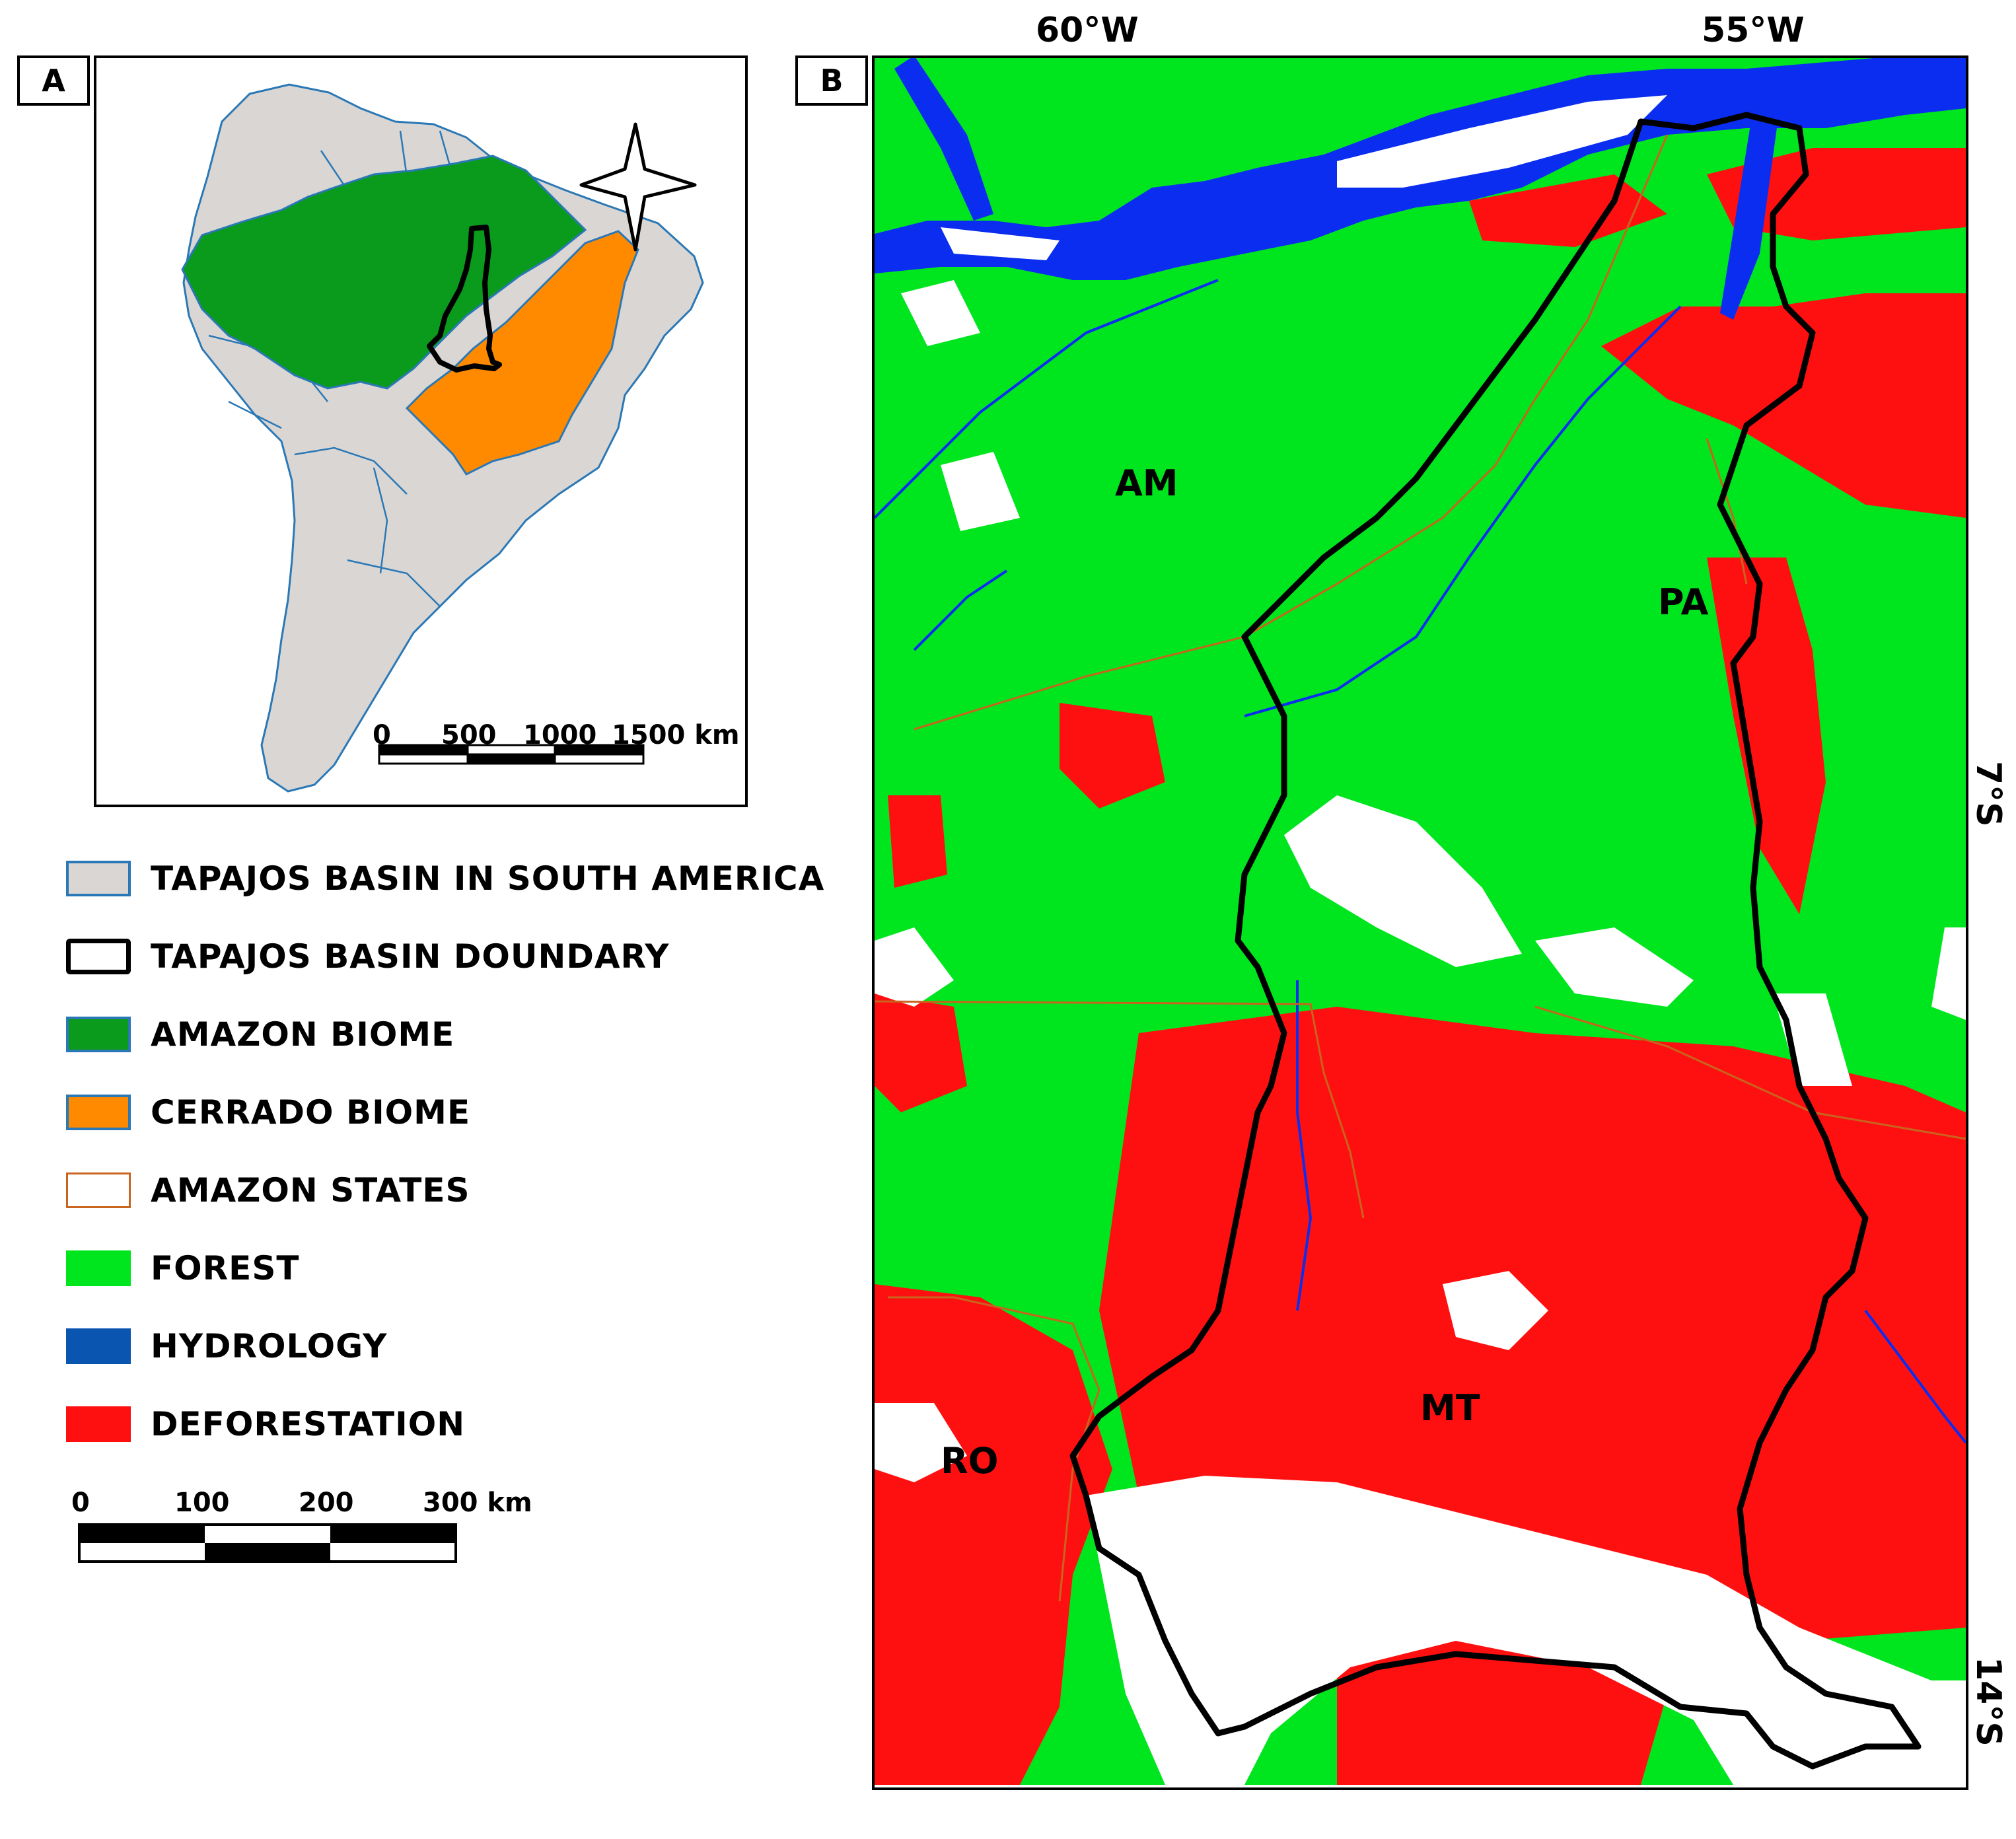 The image size is (2016, 1839). Describe the element at coordinates (970, 1461) in the screenshot. I see `state-label-ro: RO` at that location.